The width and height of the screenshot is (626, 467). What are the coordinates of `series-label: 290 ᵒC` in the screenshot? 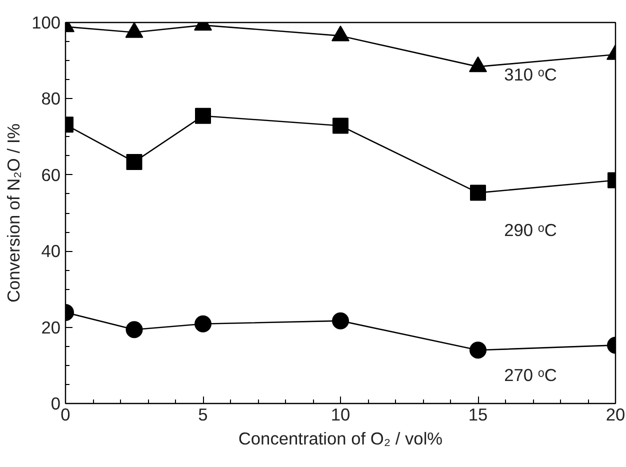 It's located at (530, 230).